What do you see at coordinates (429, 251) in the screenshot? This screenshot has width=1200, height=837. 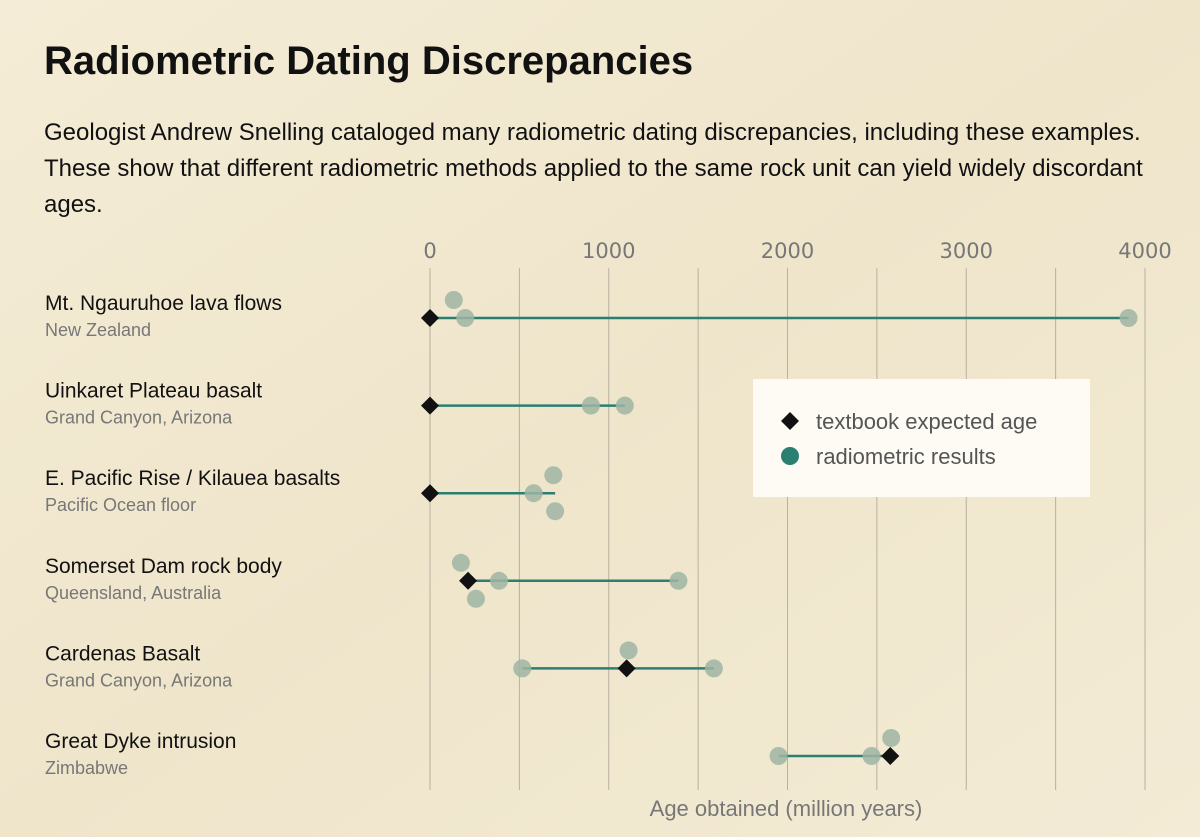 I see `x-tick-label: 0` at bounding box center [429, 251].